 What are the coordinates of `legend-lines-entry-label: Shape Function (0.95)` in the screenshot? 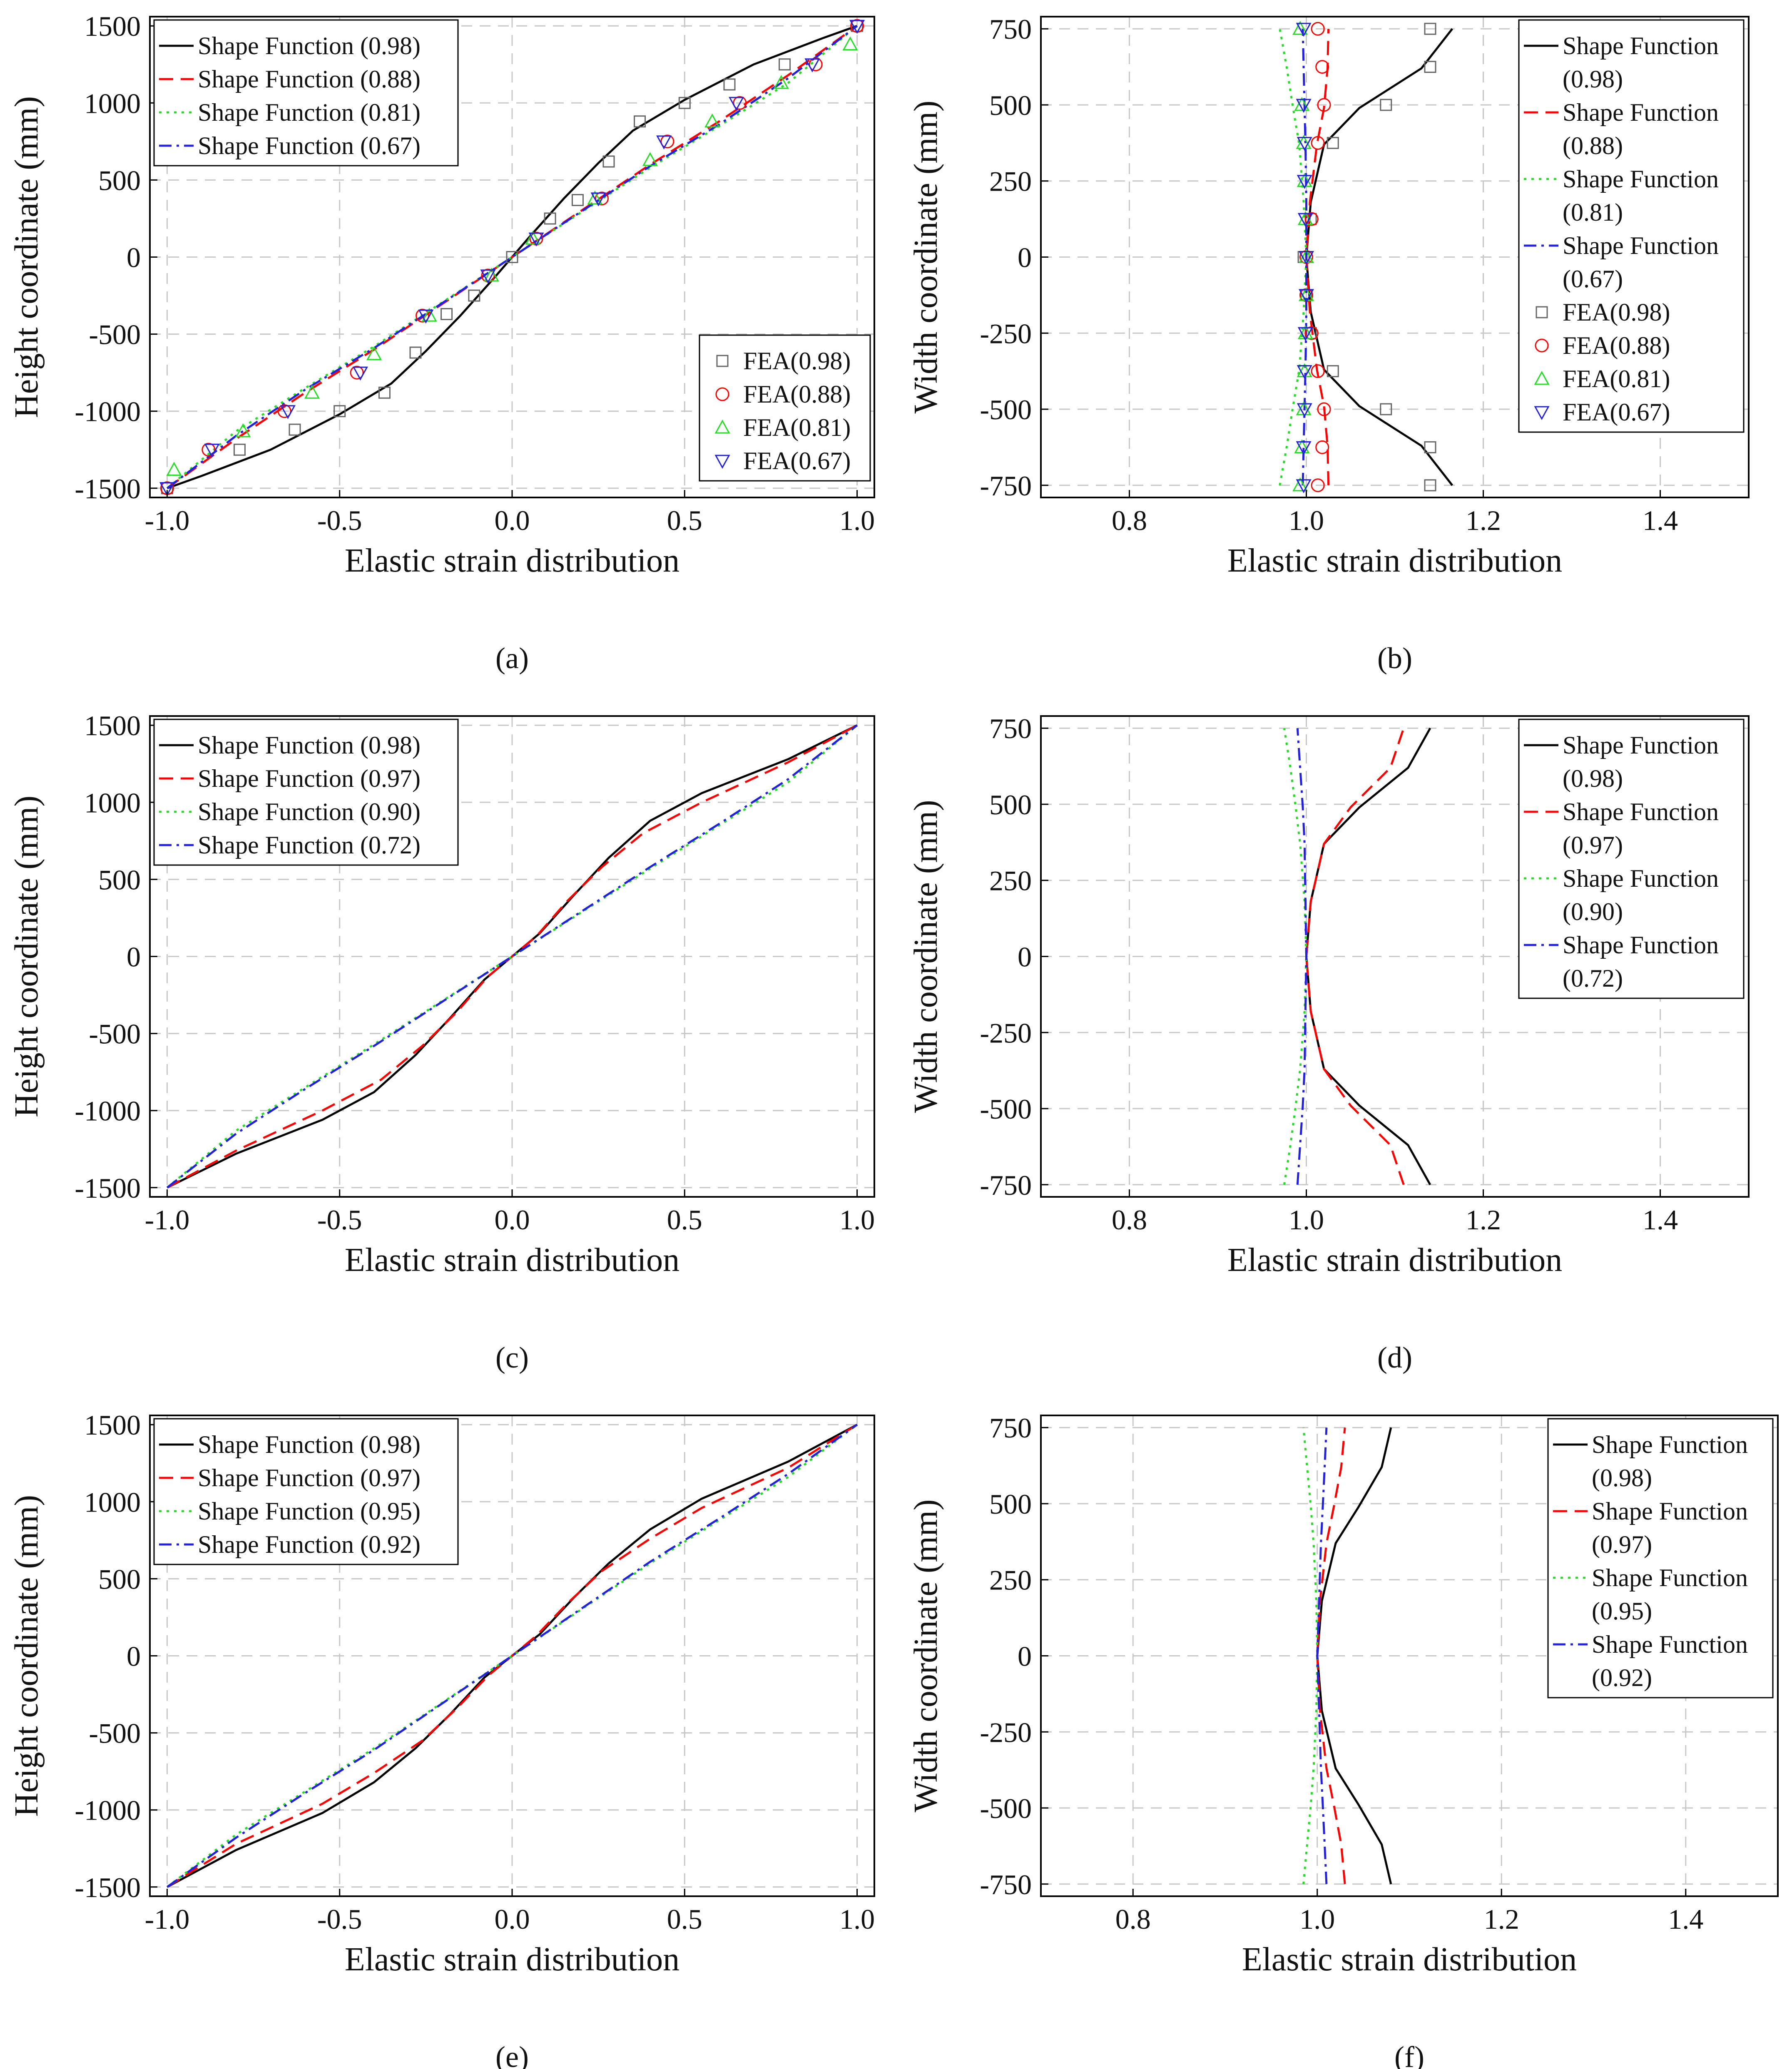 It's located at (309, 1511).